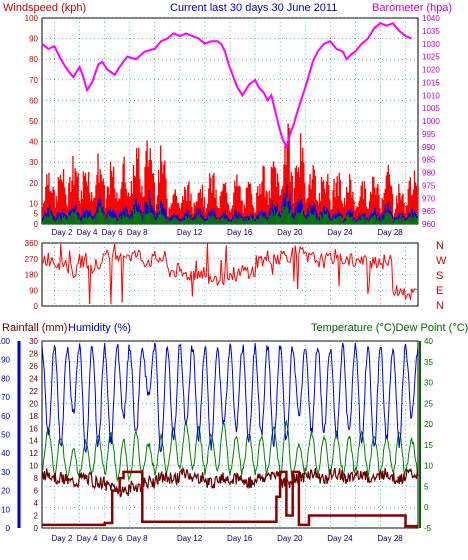 The image size is (468, 560). I want to click on barometer-y-tick: 1010, so click(431, 95).